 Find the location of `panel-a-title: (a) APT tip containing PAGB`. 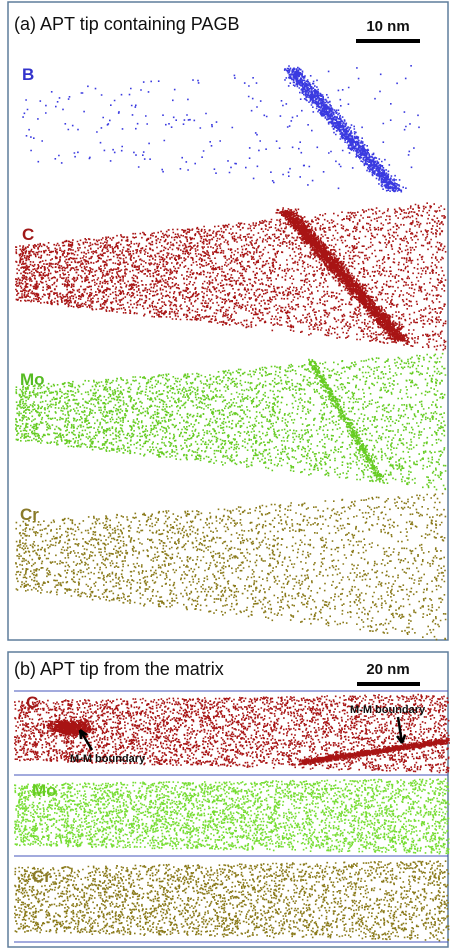

panel-a-title: (a) APT tip containing PAGB is located at coordinates (126, 24).